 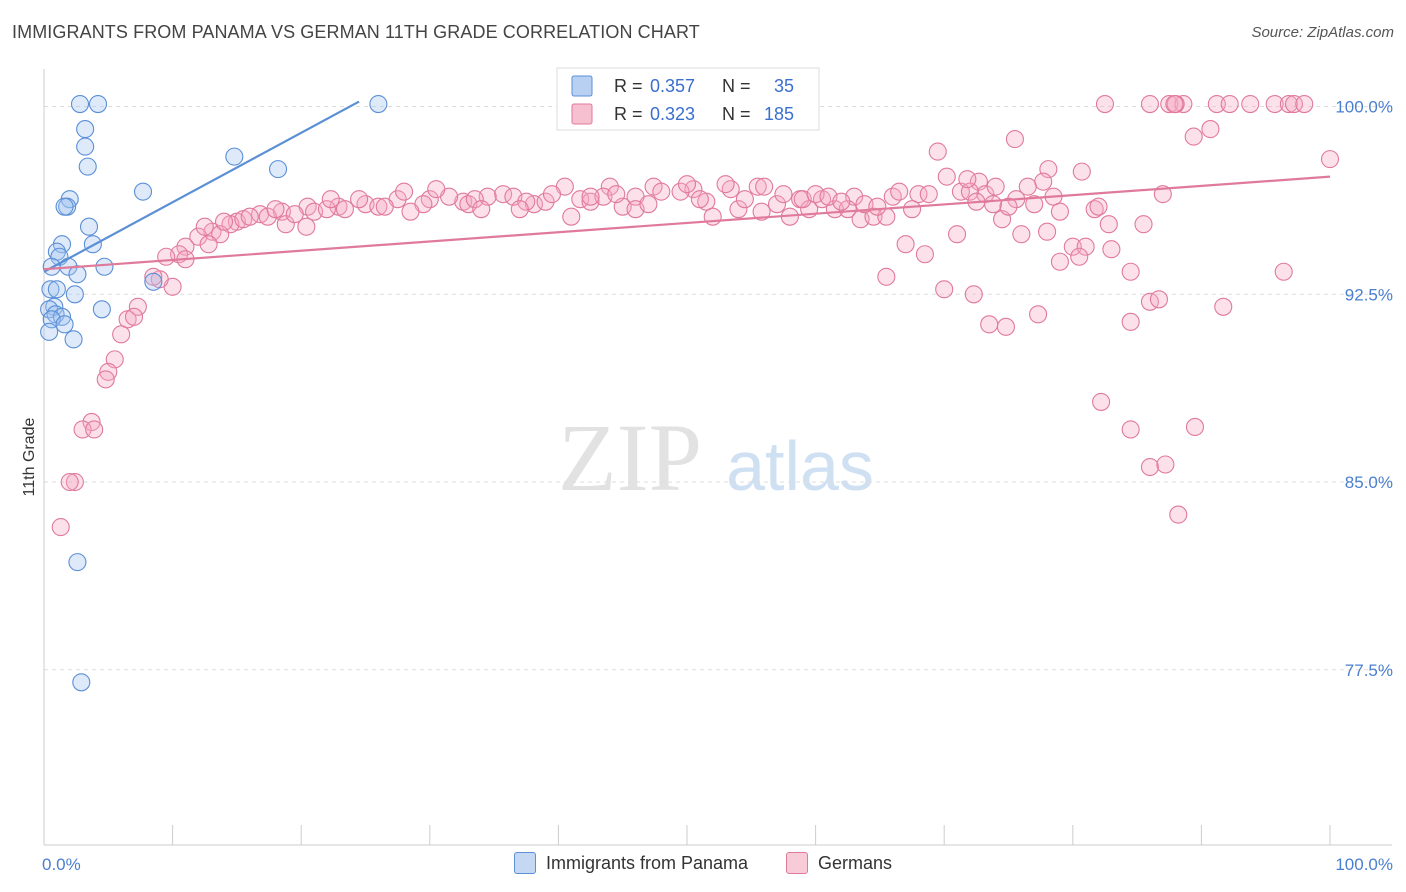 What do you see at coordinates (647, 862) in the screenshot?
I see `legend-label-panama: Immigrants from Panama` at bounding box center [647, 862].